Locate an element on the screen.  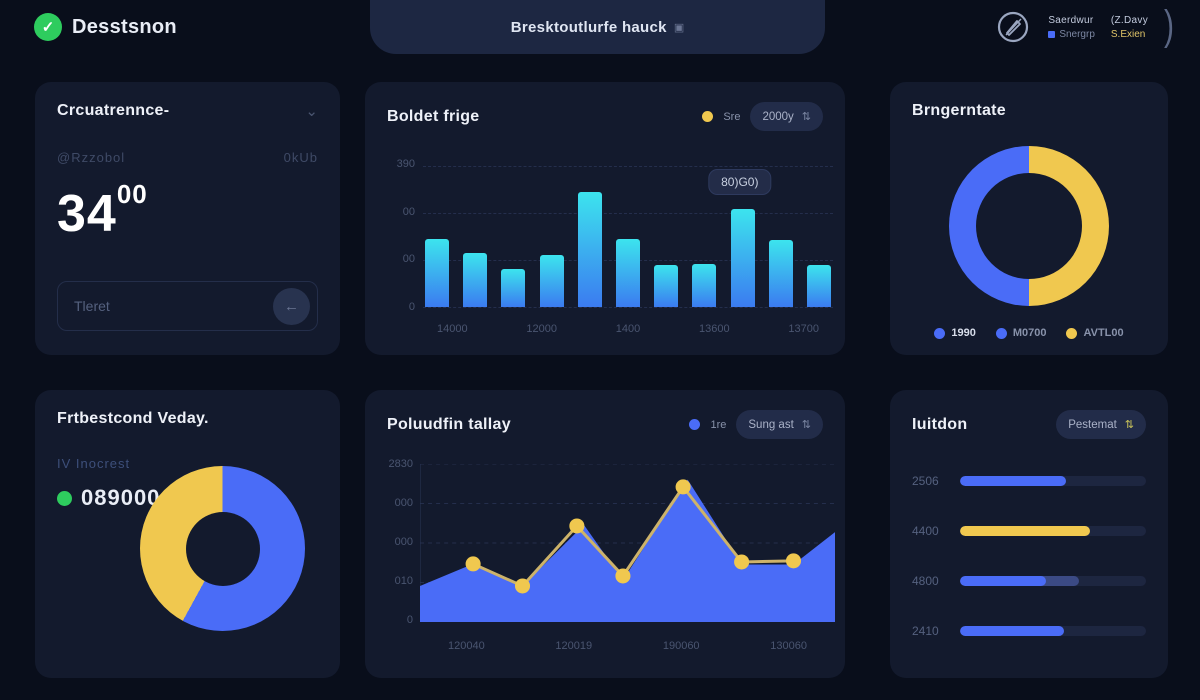
donut2-value: 089000 is located at coordinates (121, 497).